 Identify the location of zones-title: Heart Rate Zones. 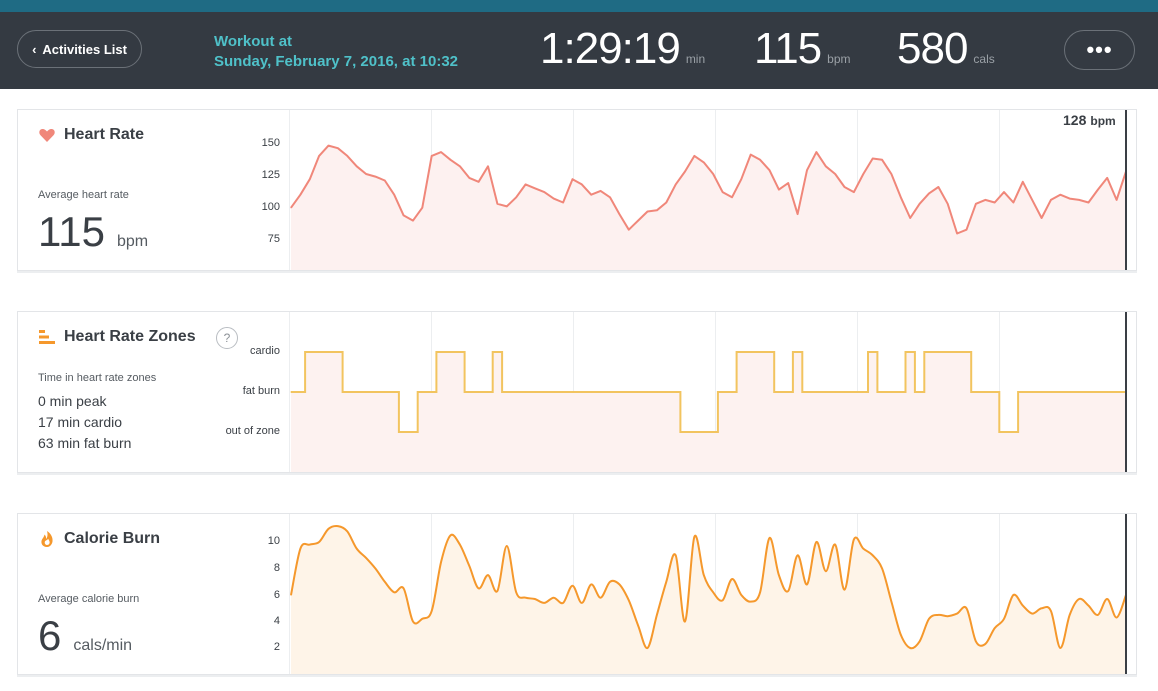
(117, 337).